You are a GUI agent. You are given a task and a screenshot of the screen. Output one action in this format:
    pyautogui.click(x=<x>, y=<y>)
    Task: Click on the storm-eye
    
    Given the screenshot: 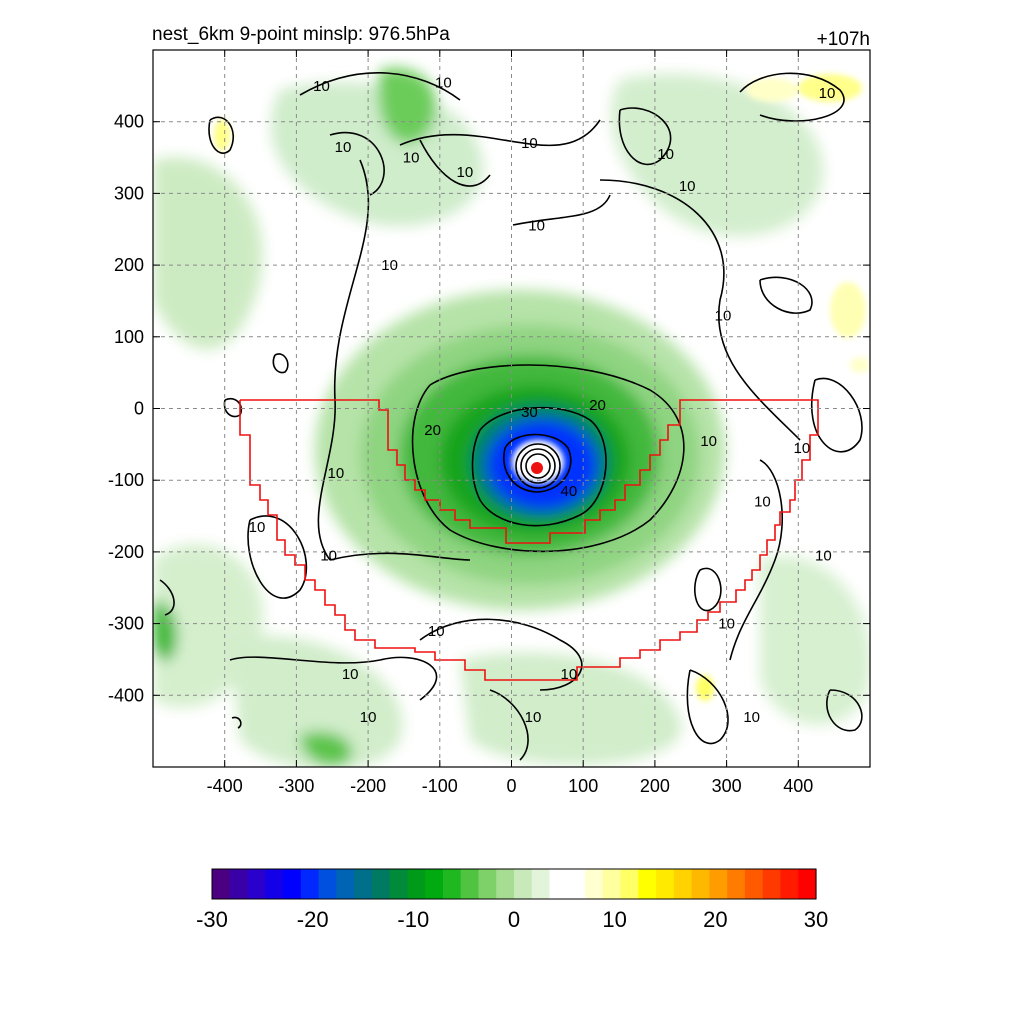 What is the action you would take?
    pyautogui.click(x=538, y=462)
    